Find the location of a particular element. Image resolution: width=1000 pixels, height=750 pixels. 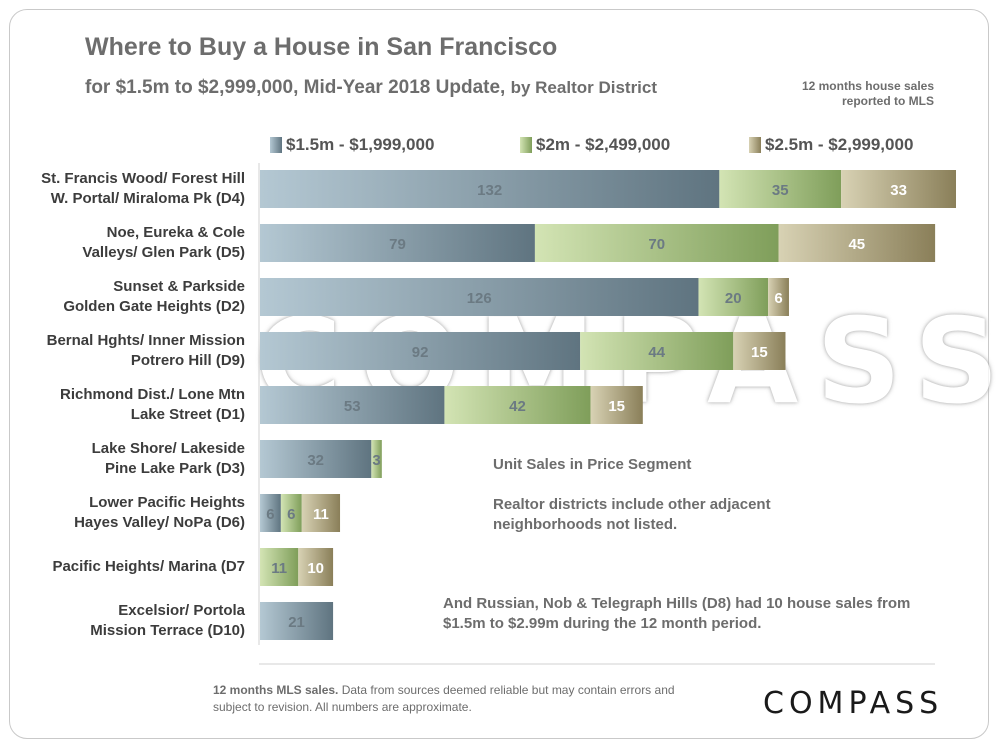

data-label: 132 is located at coordinates (489, 190).